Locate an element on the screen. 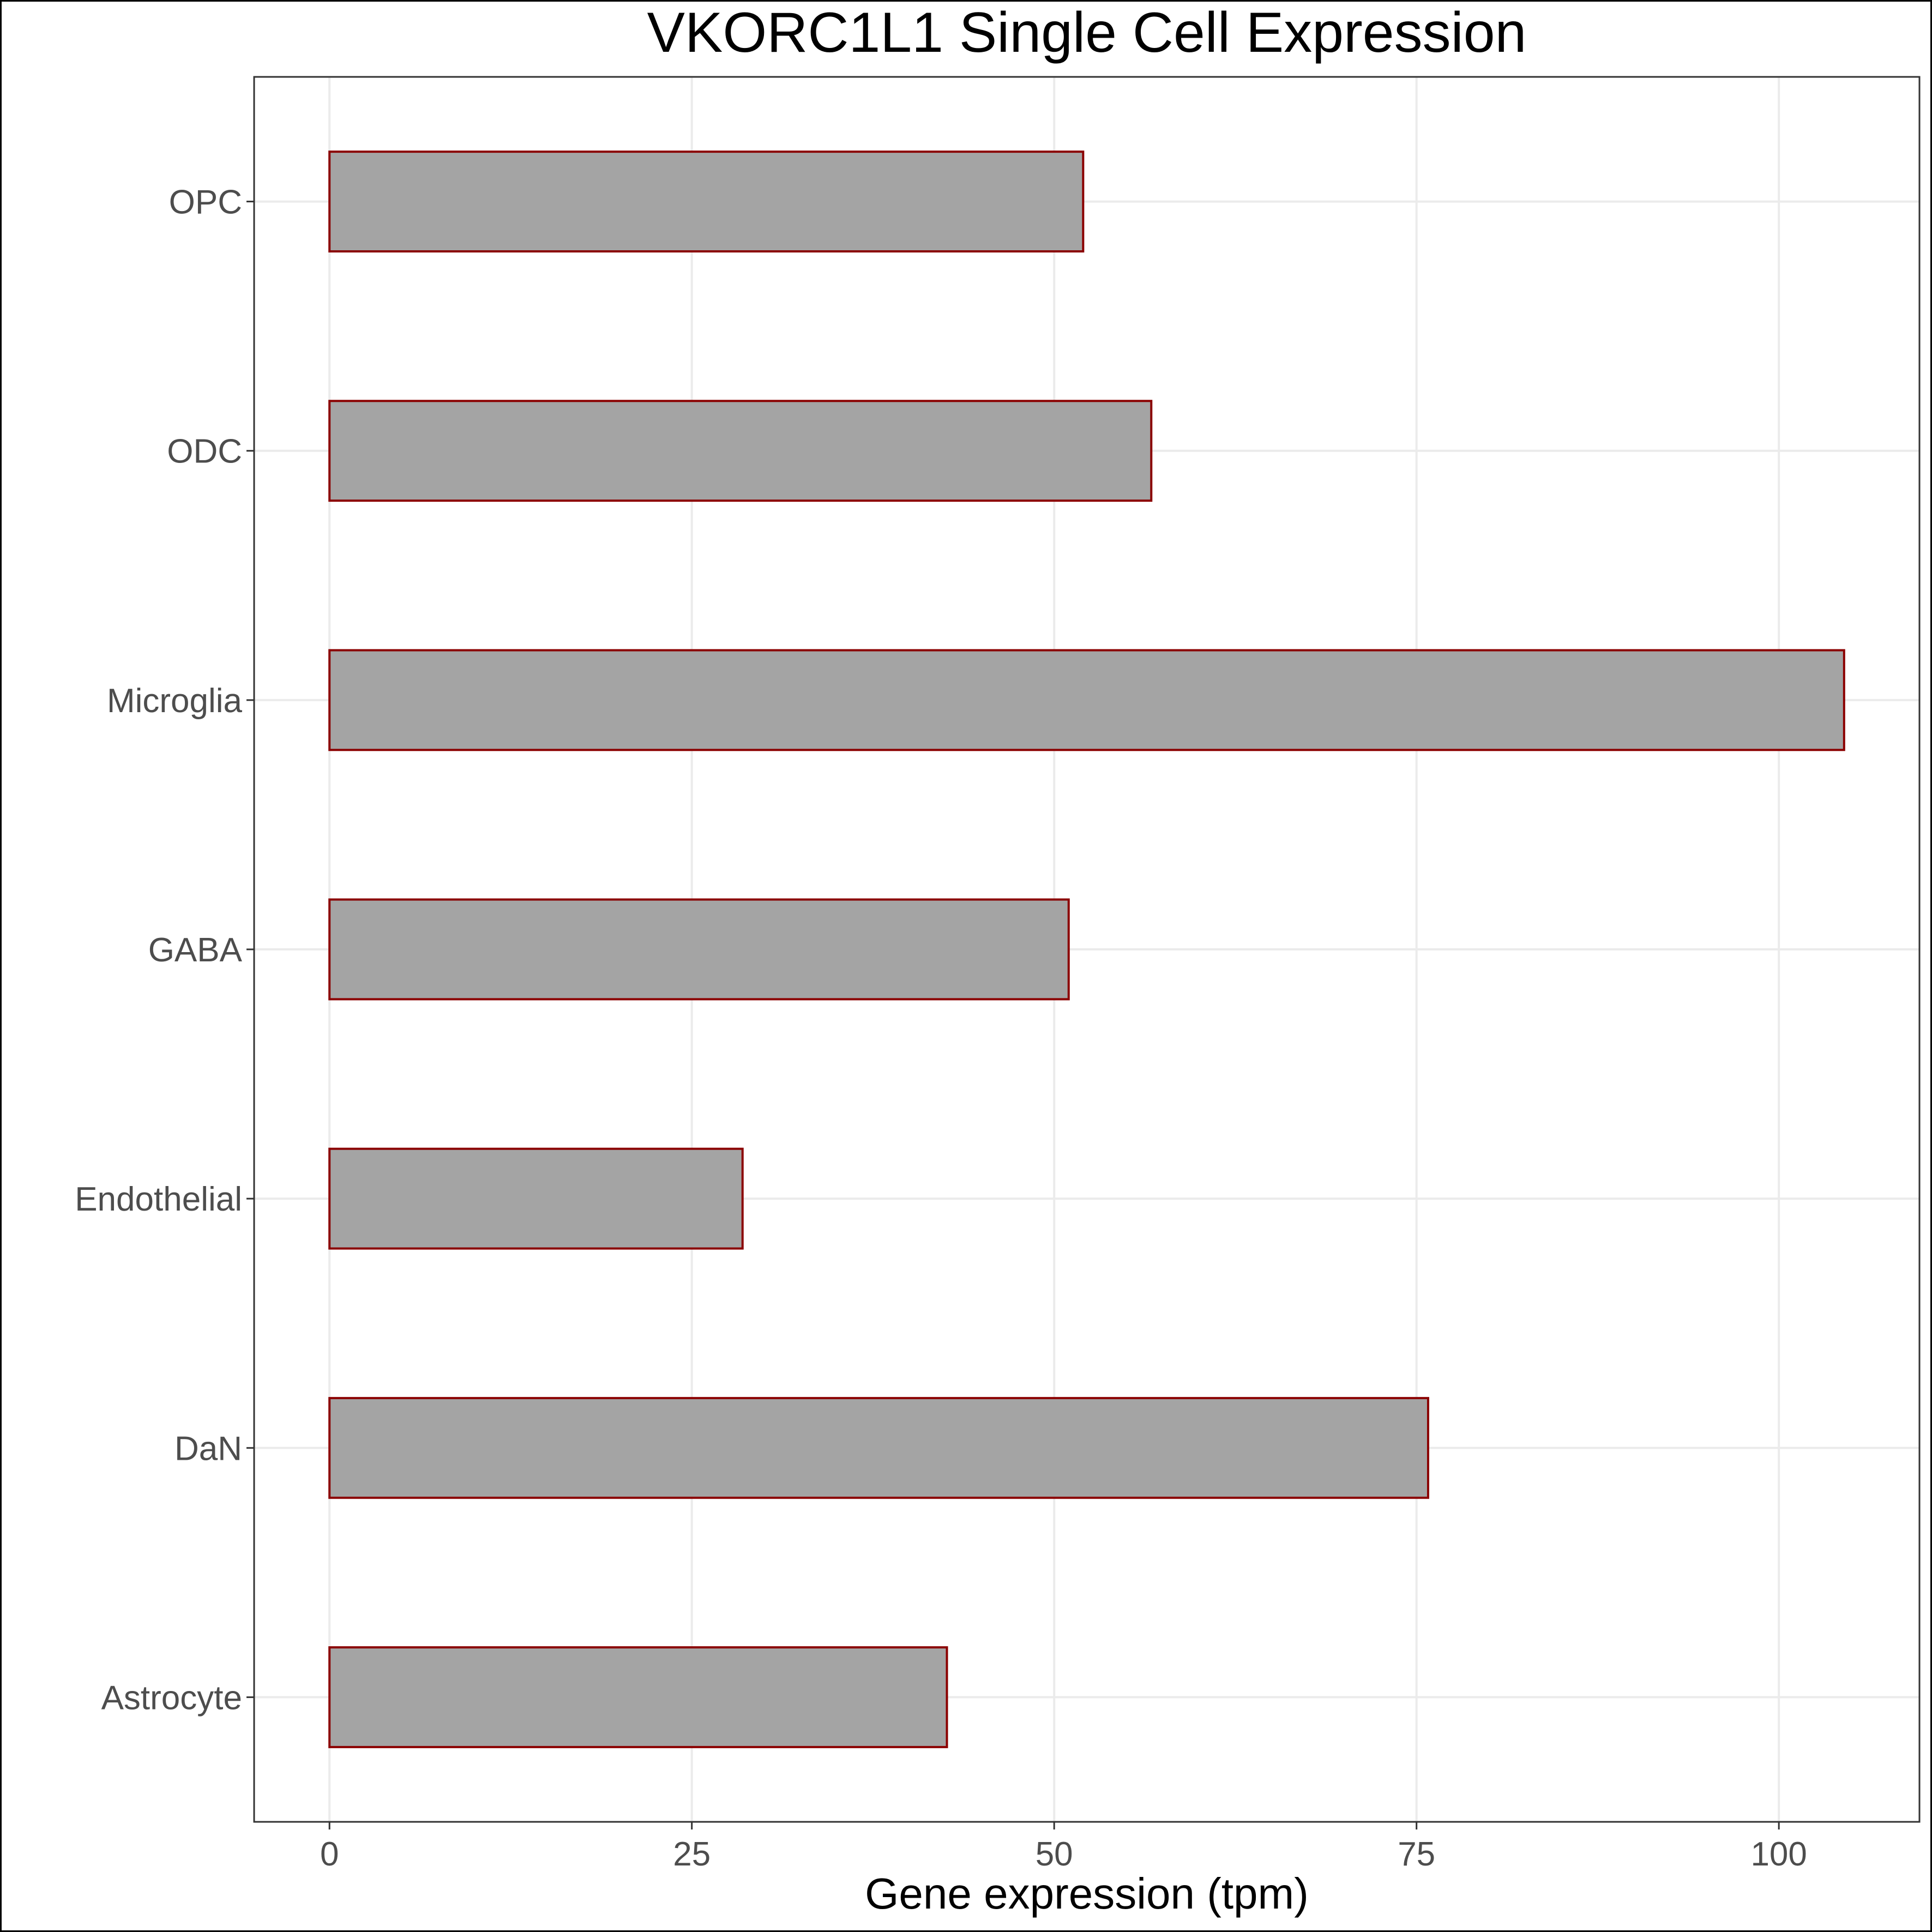 This screenshot has width=1932, height=1932. x-axis-label: Gene expression (tpm) is located at coordinates (1087, 1893).